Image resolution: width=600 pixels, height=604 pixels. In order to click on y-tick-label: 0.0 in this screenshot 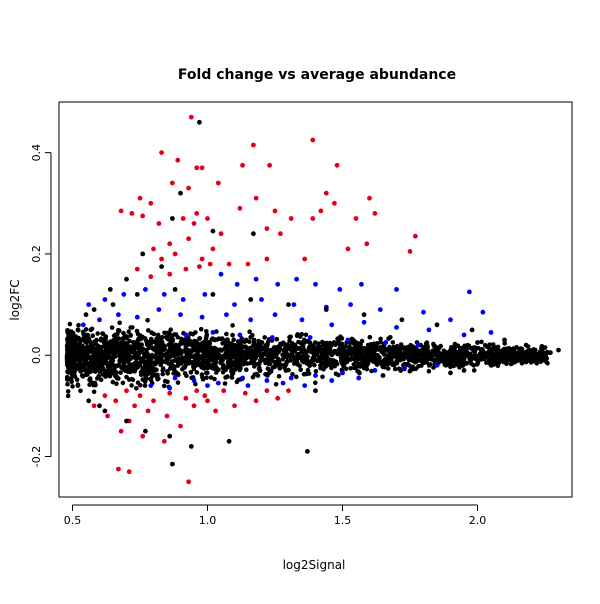, I will do `click(36, 355)`.